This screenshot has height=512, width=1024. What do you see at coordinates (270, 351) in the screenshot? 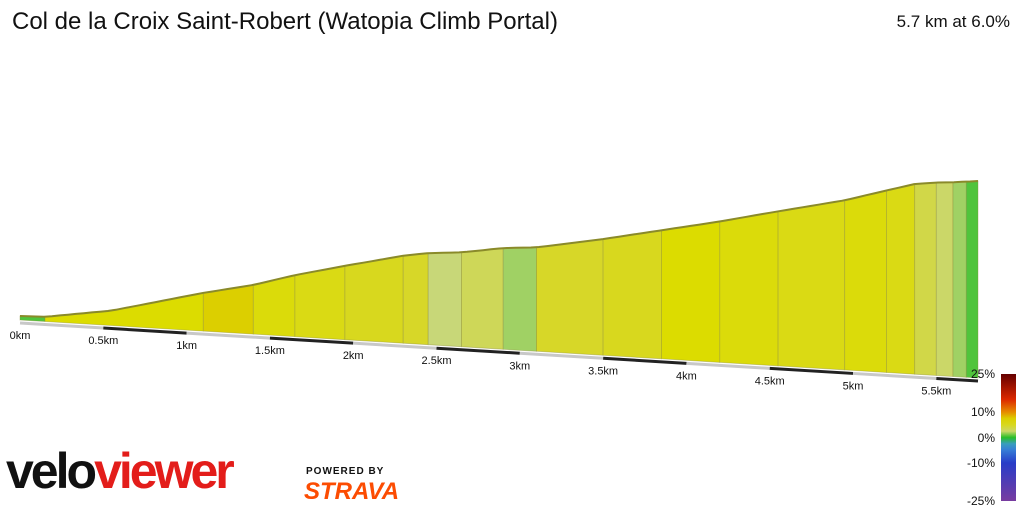
I see `x-tick-label: 1.5km` at bounding box center [270, 351].